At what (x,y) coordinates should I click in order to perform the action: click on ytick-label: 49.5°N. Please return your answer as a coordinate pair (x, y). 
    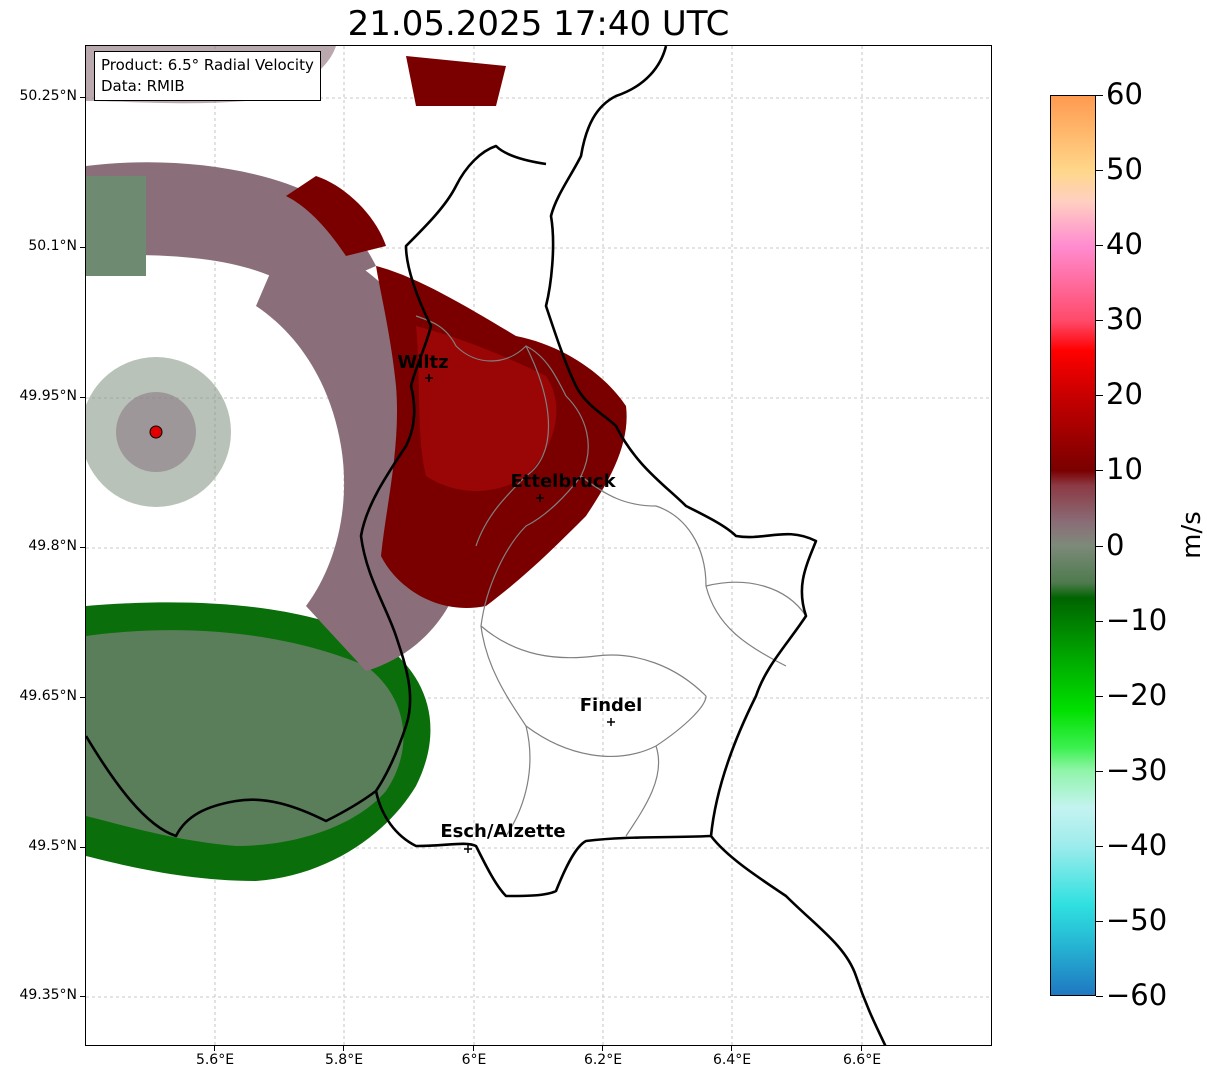
    Looking at the image, I should click on (52, 846).